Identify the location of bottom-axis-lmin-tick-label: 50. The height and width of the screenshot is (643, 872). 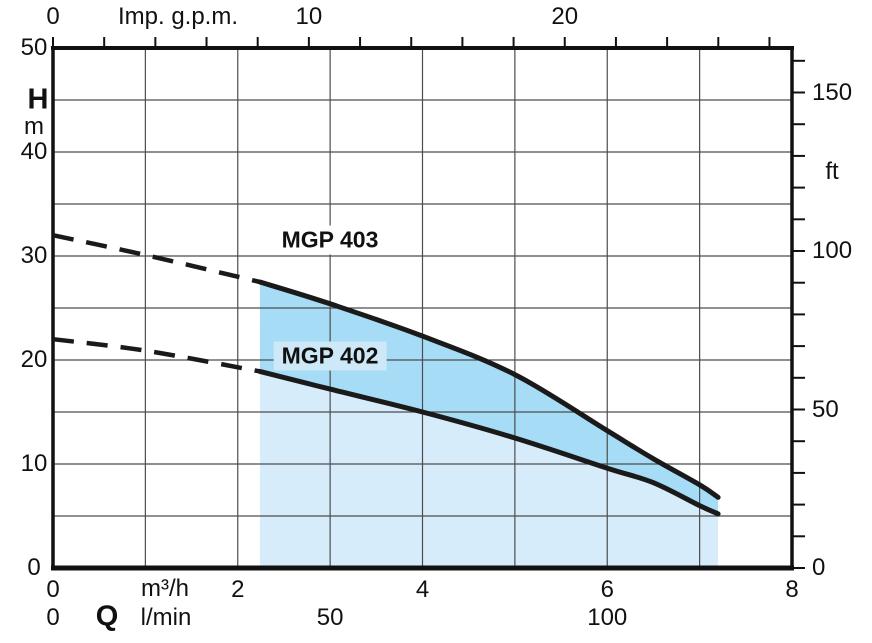
(330, 617).